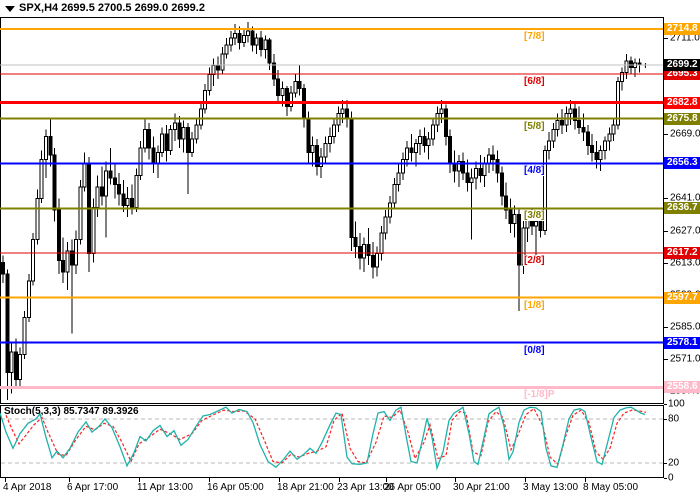 The width and height of the screenshot is (700, 500). I want to click on price-level-badge: 2578.1, so click(682, 342).